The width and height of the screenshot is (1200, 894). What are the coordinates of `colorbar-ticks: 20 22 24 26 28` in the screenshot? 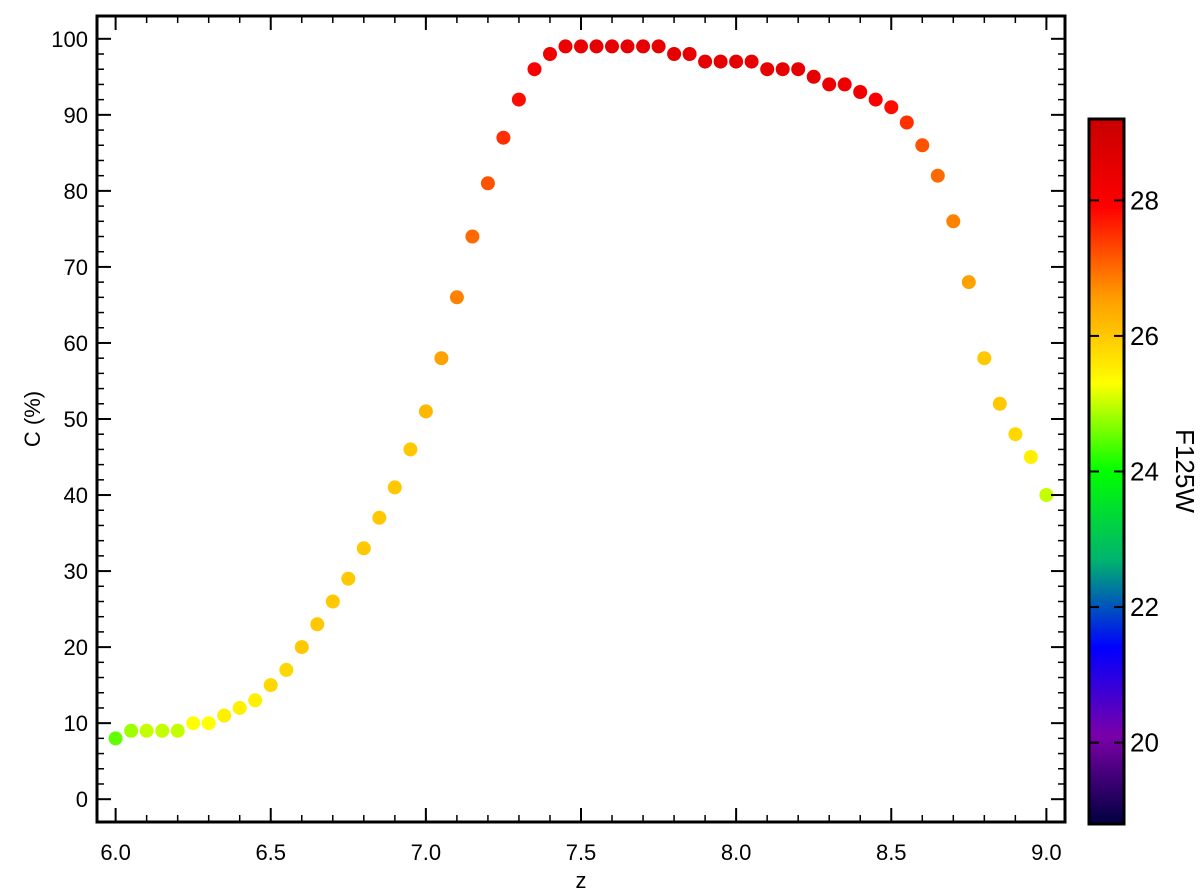 It's located at (1124, 471).